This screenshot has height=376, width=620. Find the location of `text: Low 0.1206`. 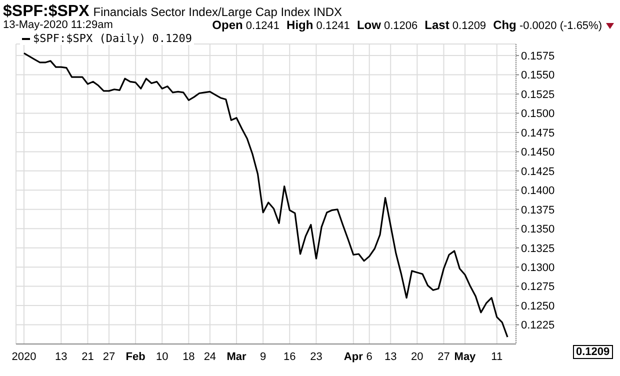

text: Low 0.1206 is located at coordinates (387, 25).